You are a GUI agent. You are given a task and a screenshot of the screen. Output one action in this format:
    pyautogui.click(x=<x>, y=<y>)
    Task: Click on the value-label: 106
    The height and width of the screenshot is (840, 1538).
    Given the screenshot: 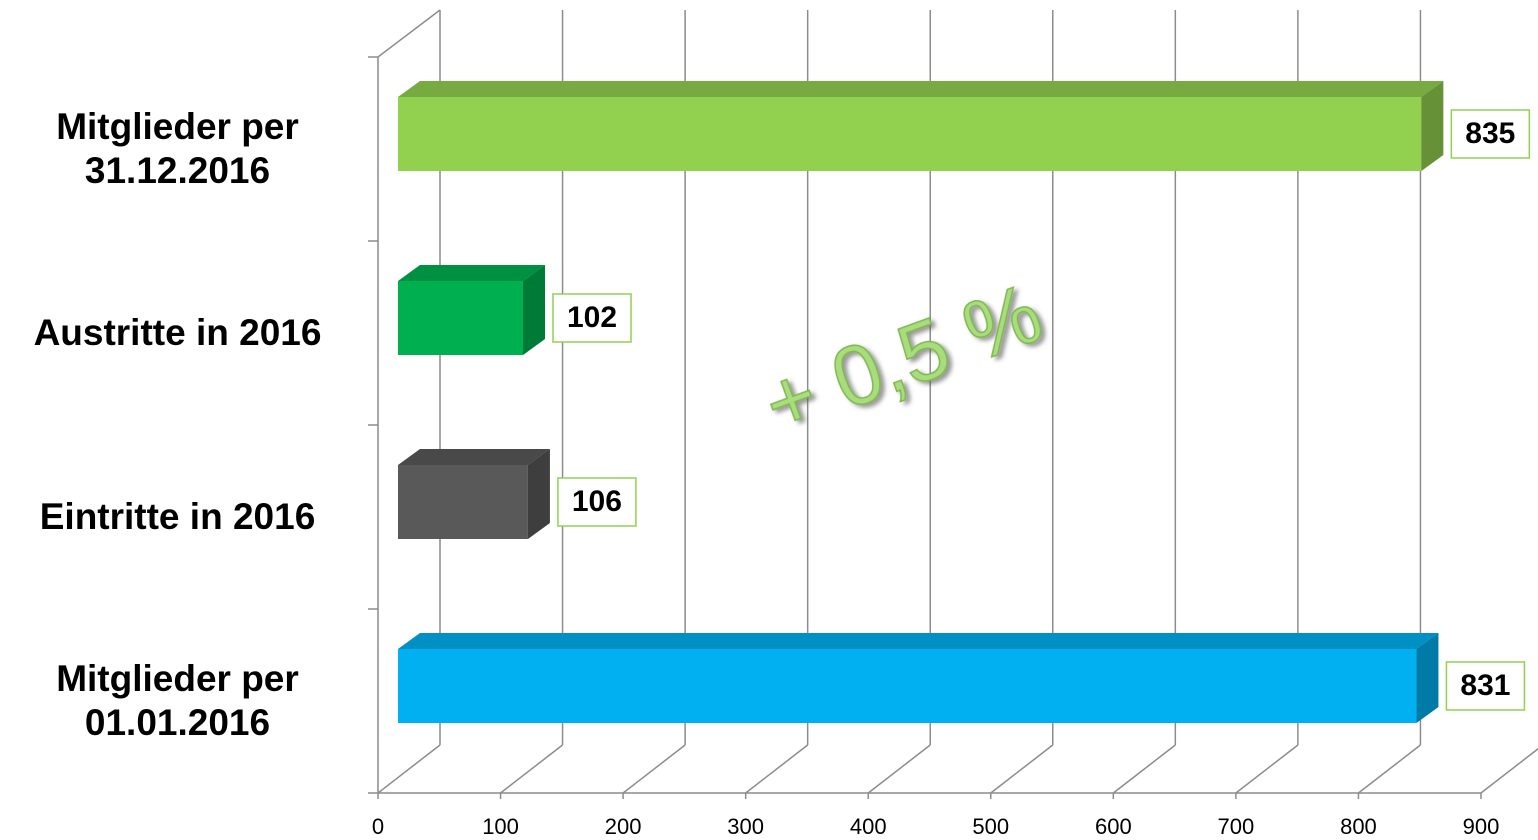 What is the action you would take?
    pyautogui.click(x=597, y=501)
    